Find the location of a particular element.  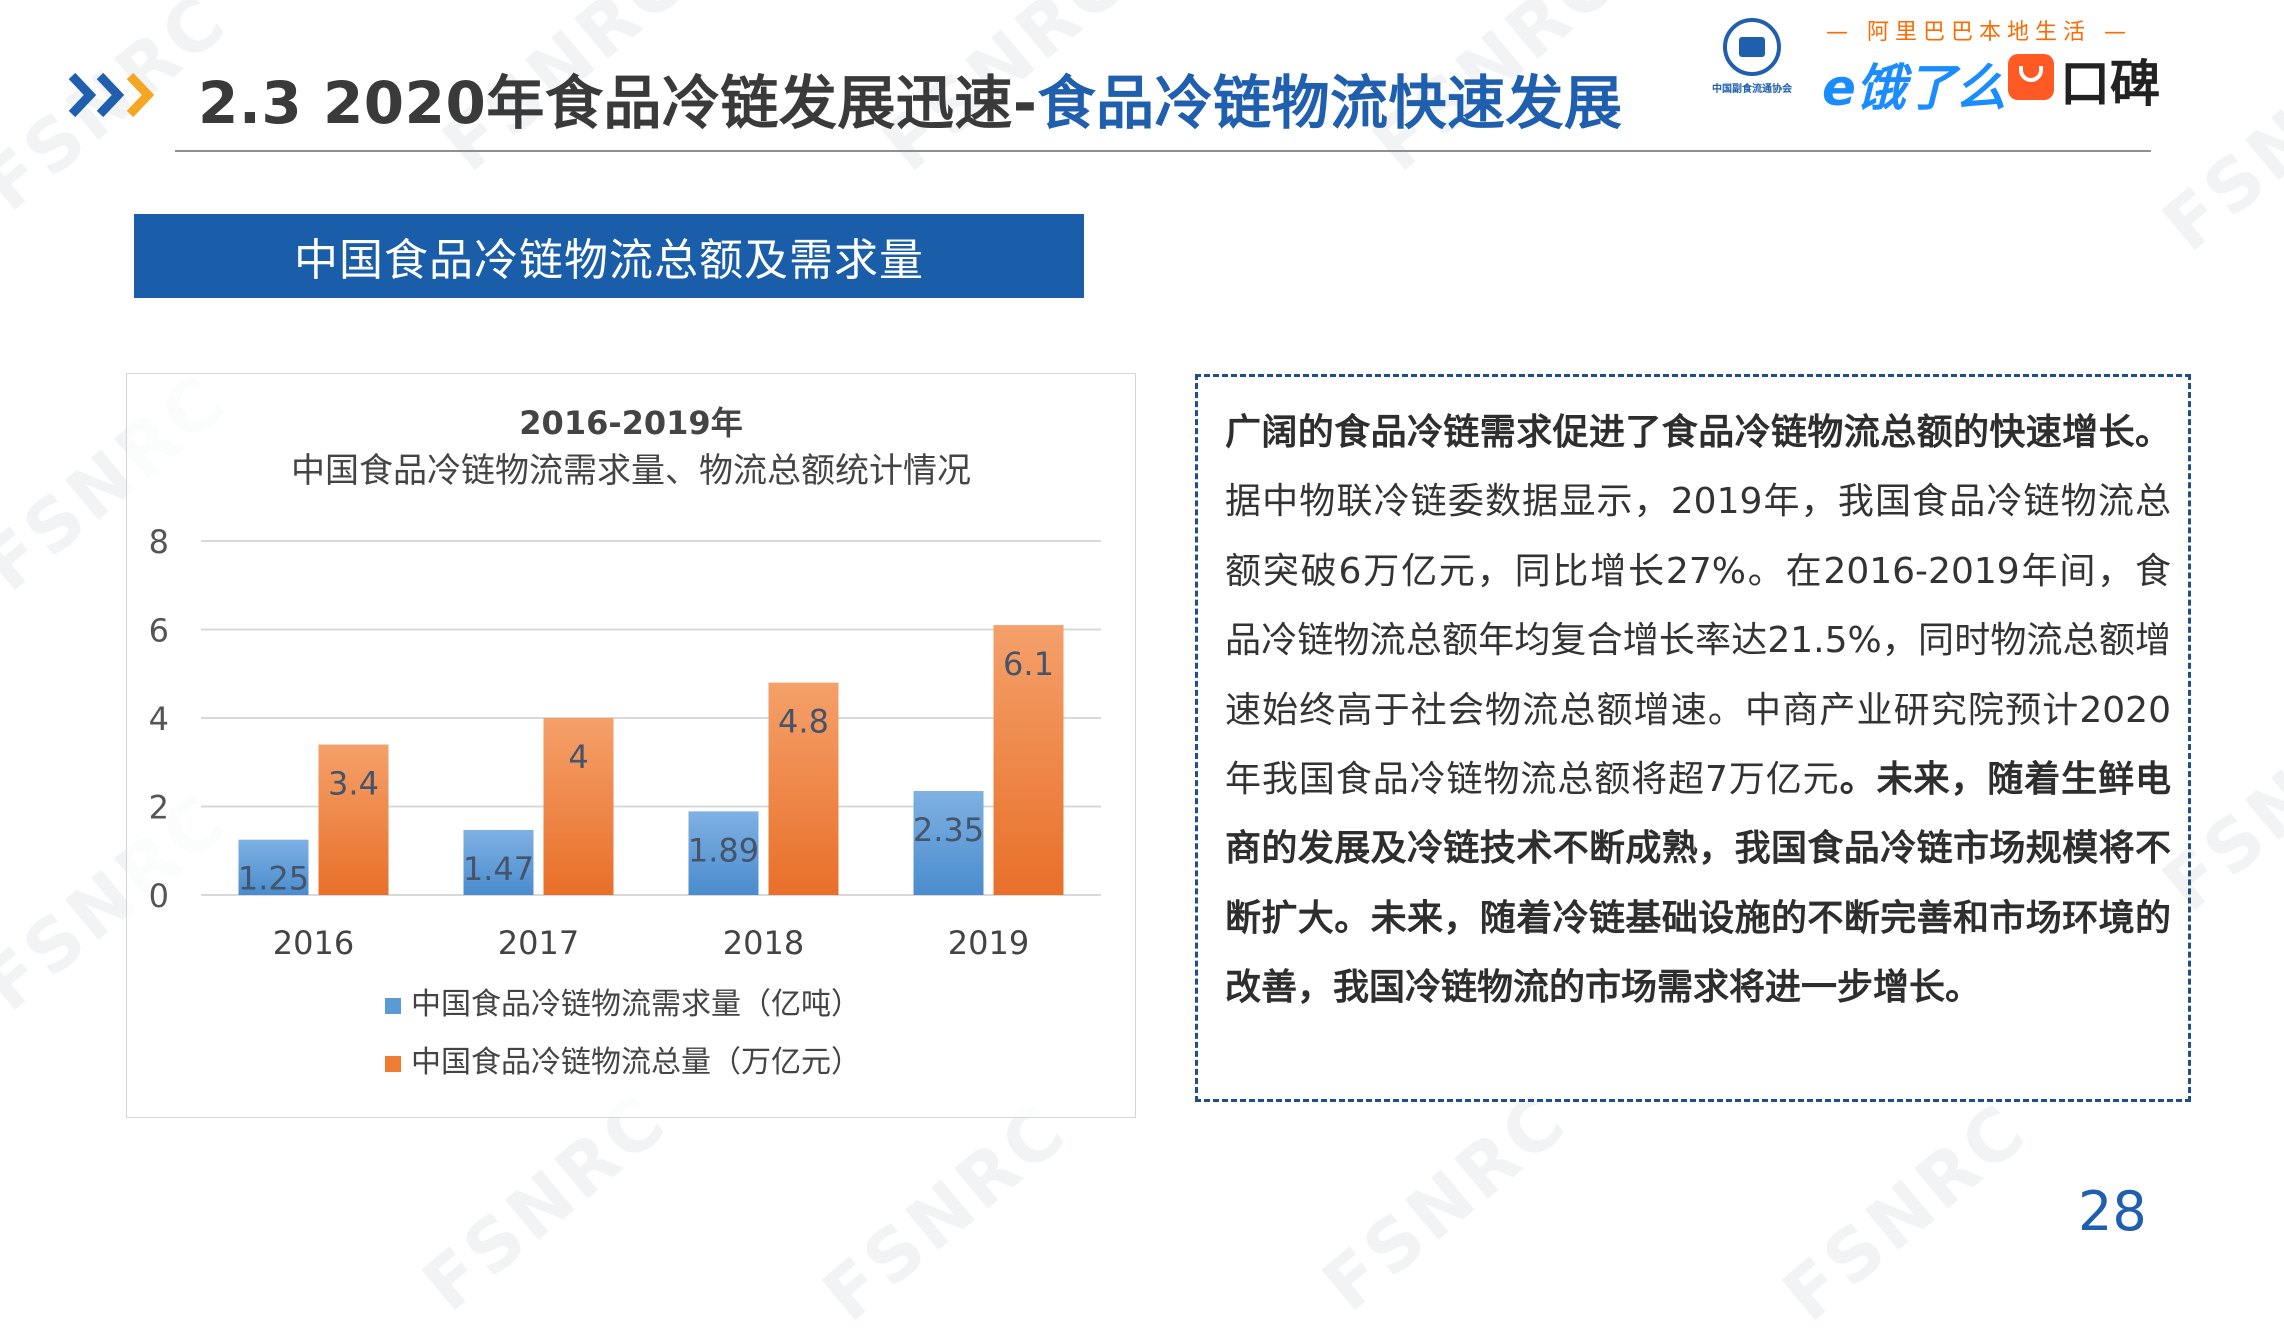

bar-demand-2017 is located at coordinates (498, 862).